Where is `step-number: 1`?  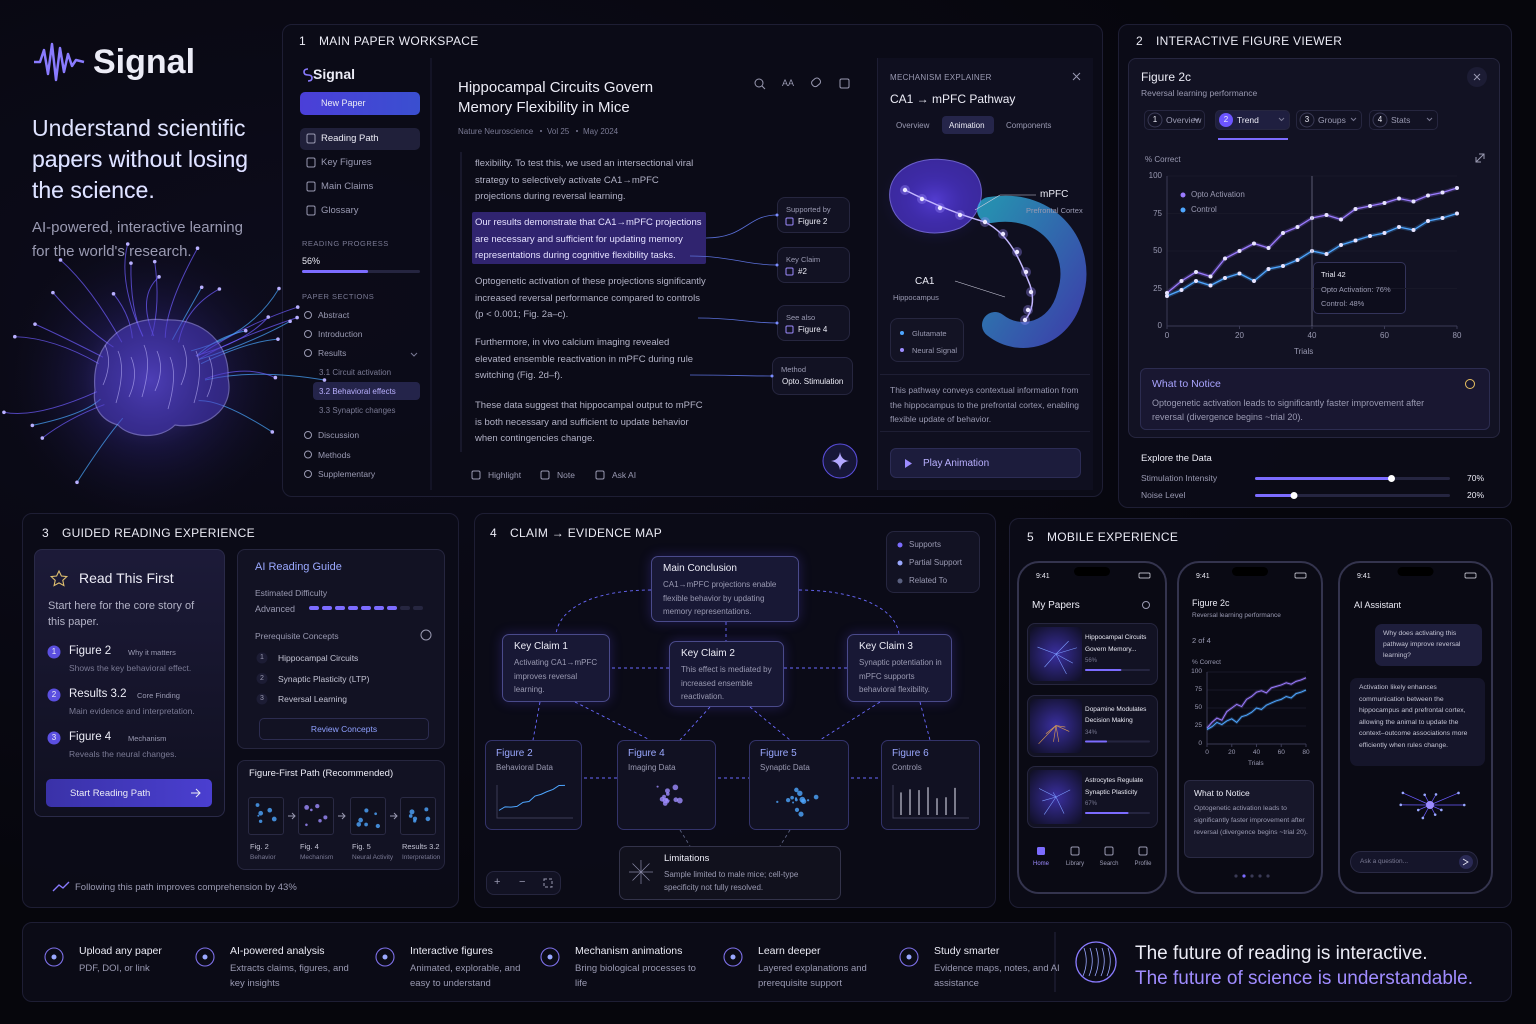 step-number: 1 is located at coordinates (1155, 119).